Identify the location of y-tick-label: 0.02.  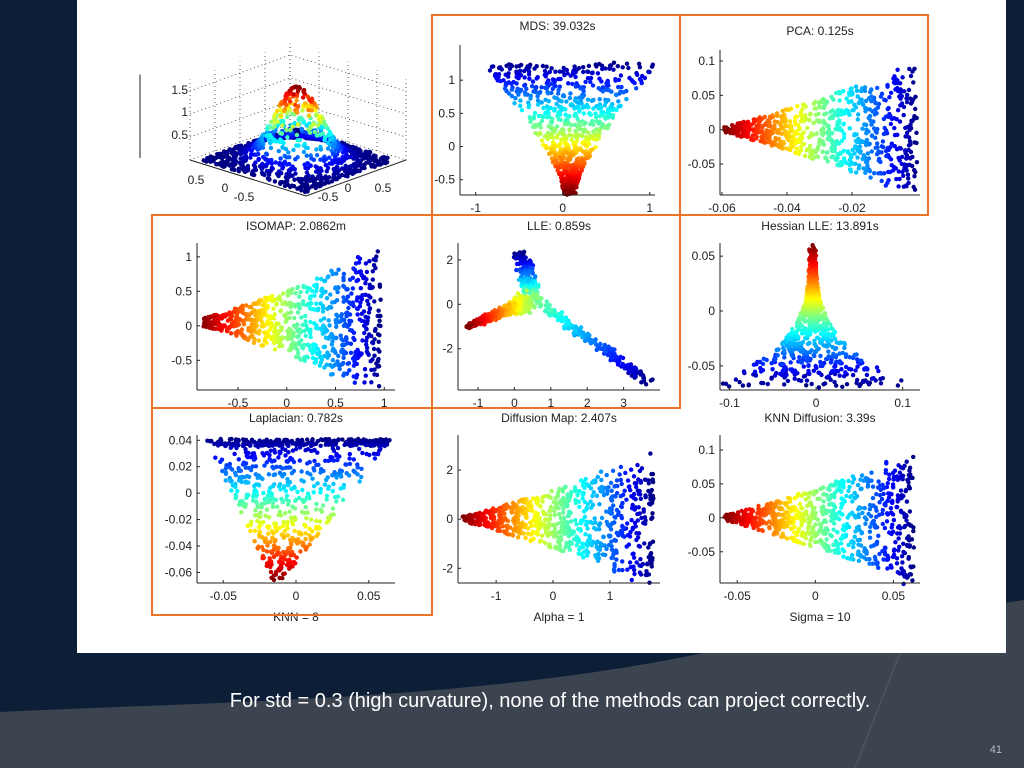
(181, 467).